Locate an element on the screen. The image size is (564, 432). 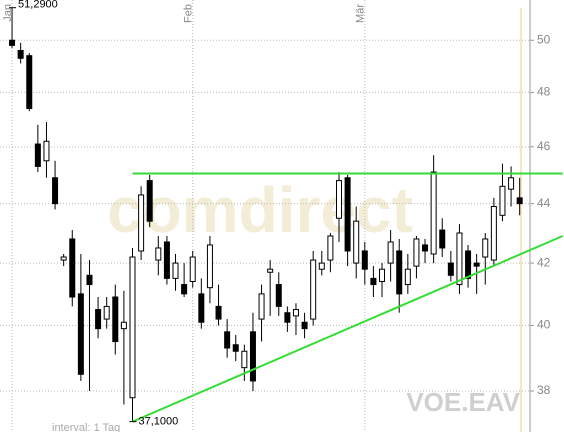
watermark: comdirect is located at coordinates (260, 210).